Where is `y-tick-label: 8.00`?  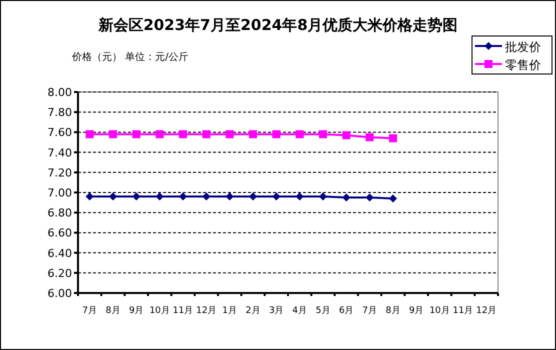
y-tick-label: 8.00 is located at coordinates (60, 92).